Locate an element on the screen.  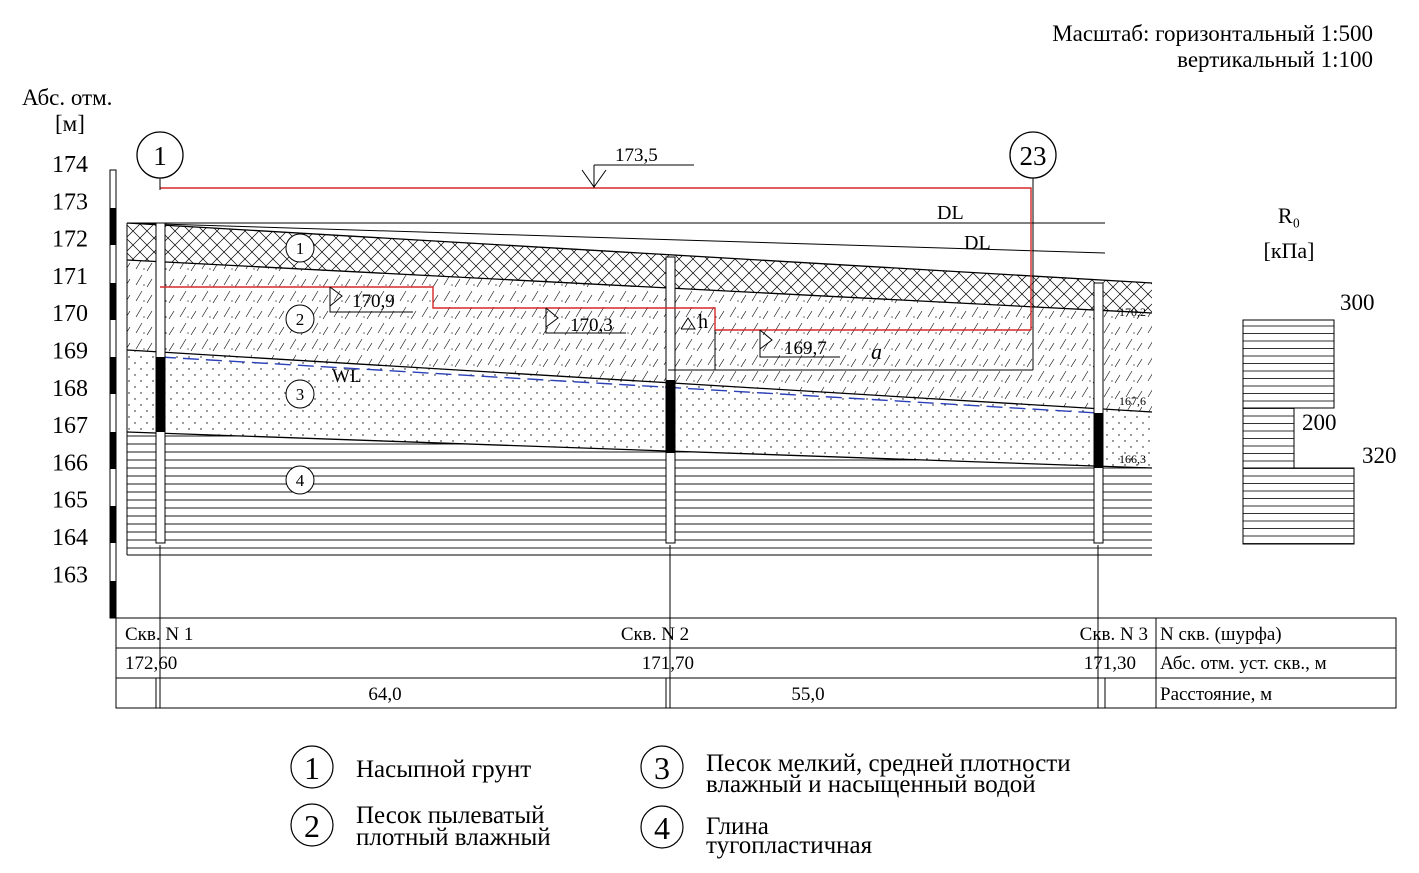
r0-value-1: 300 is located at coordinates (1357, 302).